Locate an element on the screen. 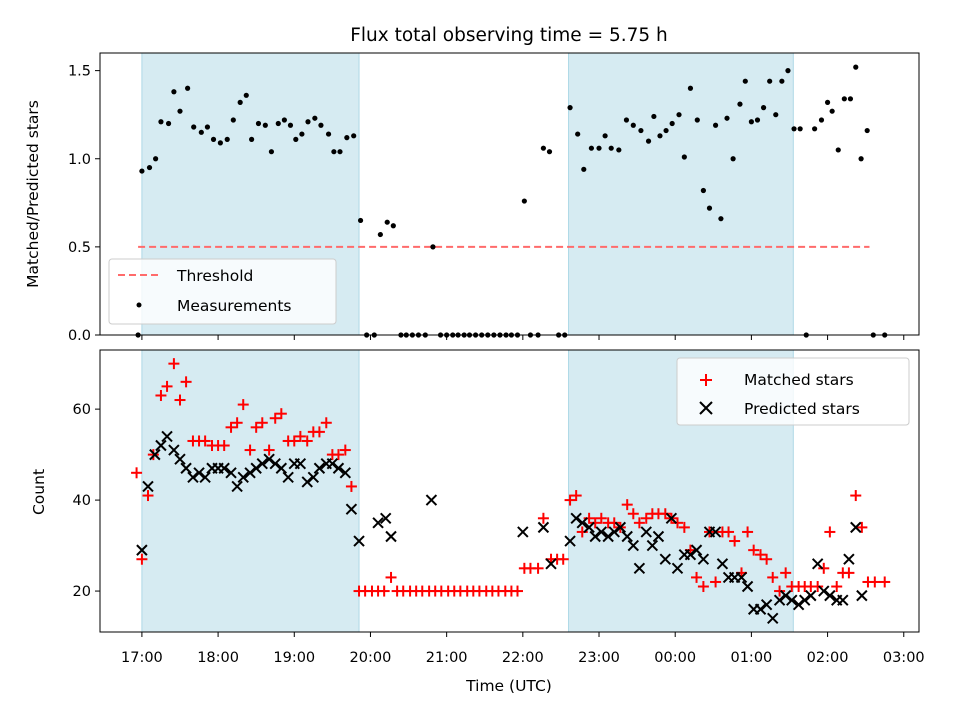  legend-measurements-swatch is located at coordinates (139, 305).